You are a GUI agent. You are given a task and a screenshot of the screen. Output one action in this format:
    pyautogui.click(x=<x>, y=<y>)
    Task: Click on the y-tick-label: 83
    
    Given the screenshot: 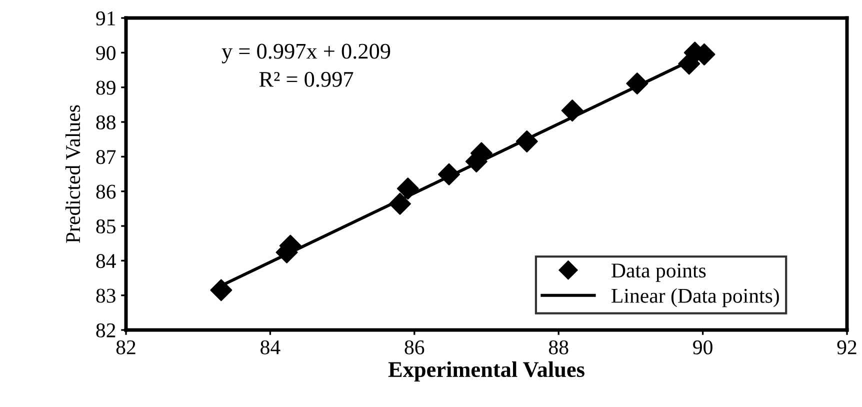 What is the action you would take?
    pyautogui.click(x=106, y=295)
    